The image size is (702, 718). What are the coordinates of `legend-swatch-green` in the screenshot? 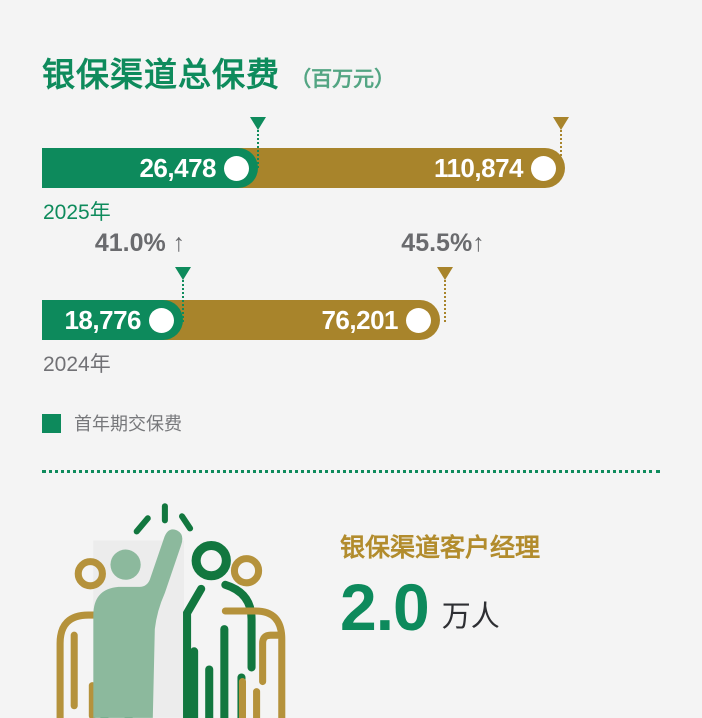 It's located at (51, 423).